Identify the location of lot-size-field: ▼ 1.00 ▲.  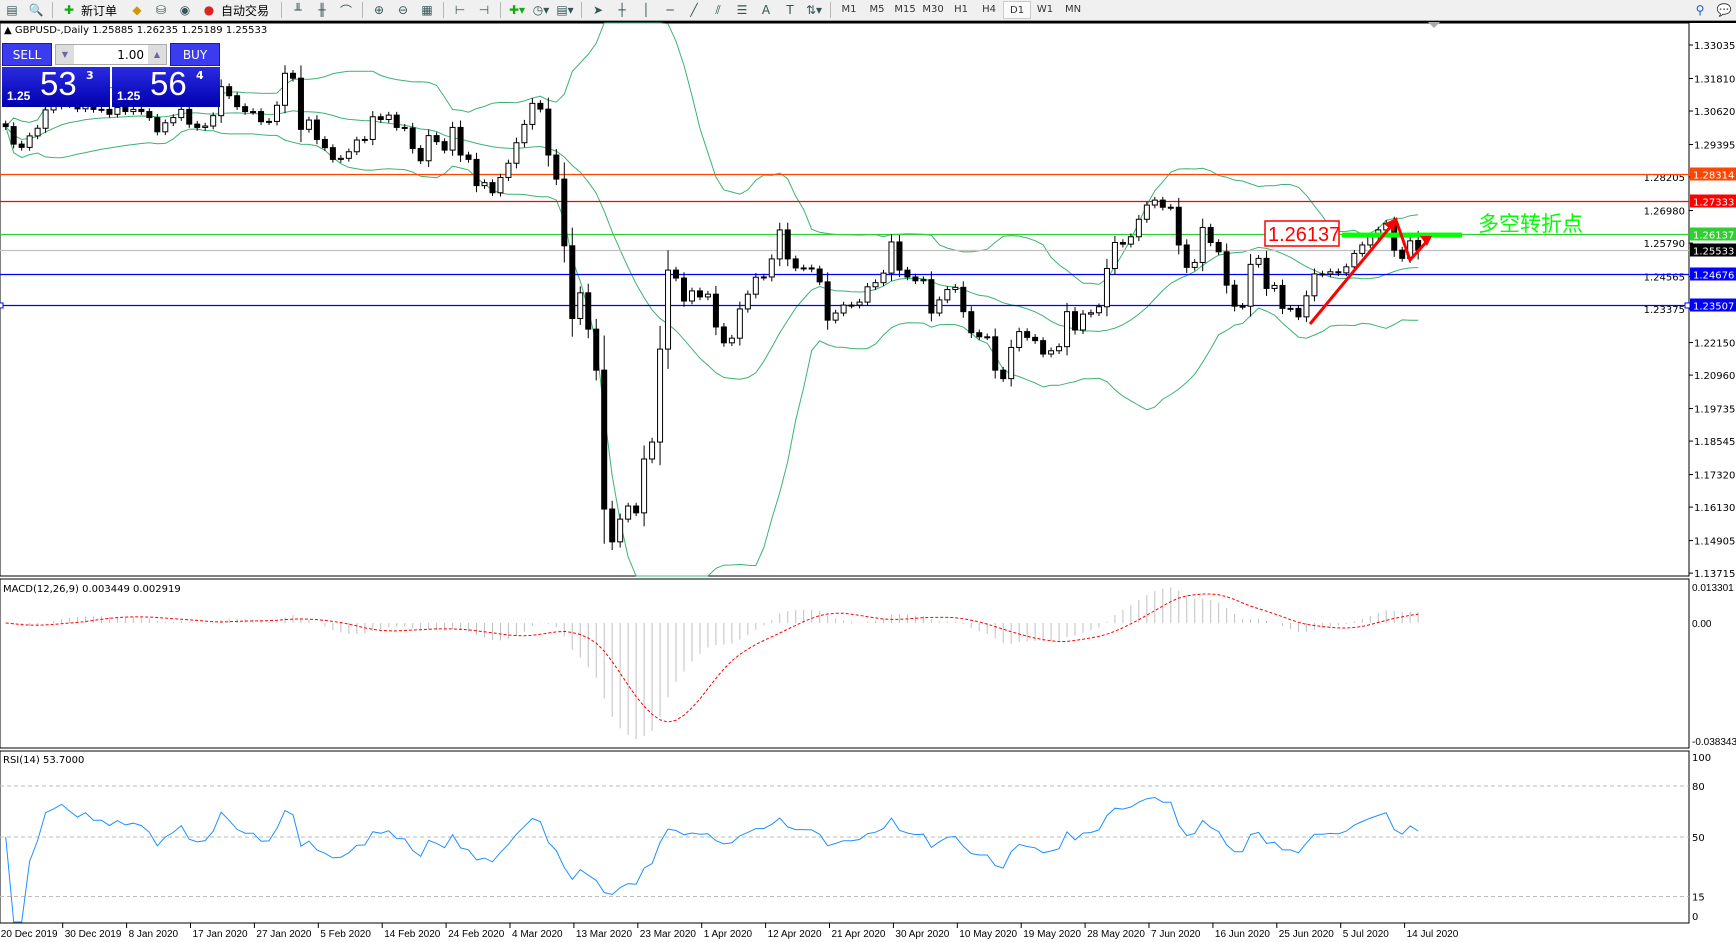
(111, 54).